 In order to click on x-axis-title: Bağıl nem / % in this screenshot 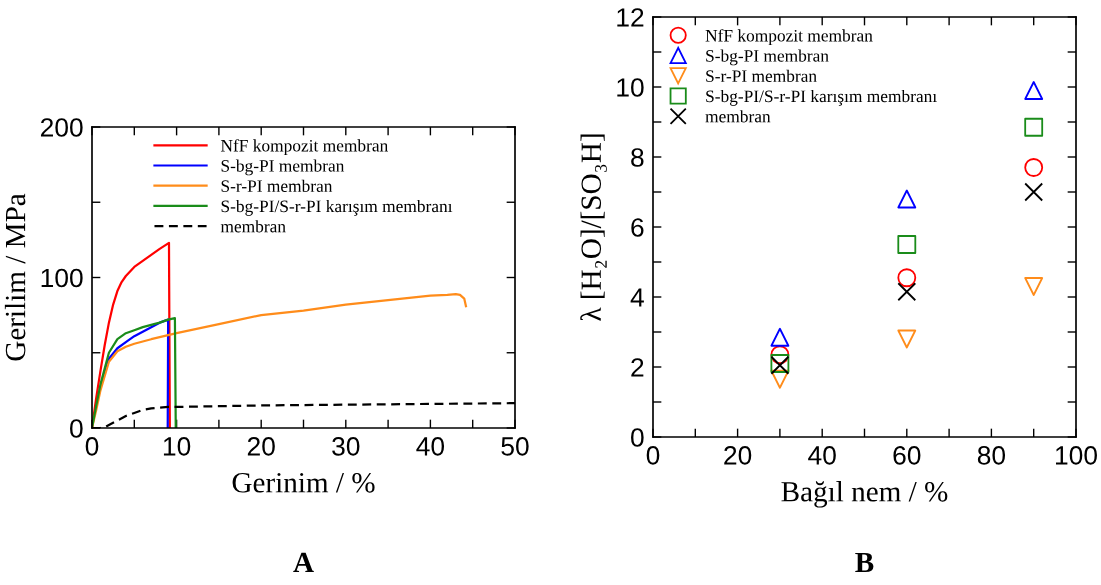, I will do `click(864, 494)`.